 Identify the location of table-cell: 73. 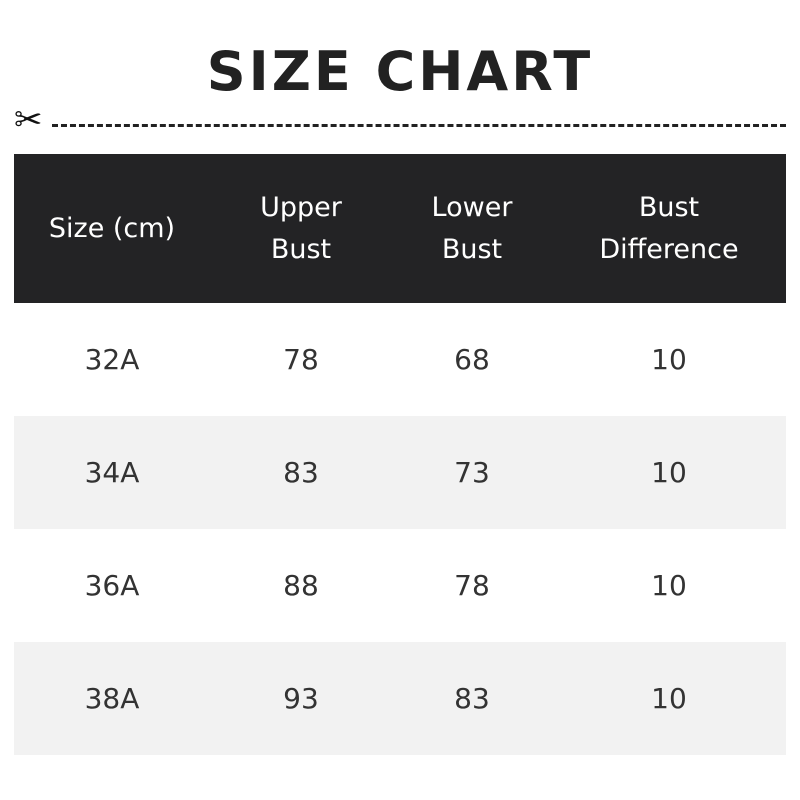
(472, 472).